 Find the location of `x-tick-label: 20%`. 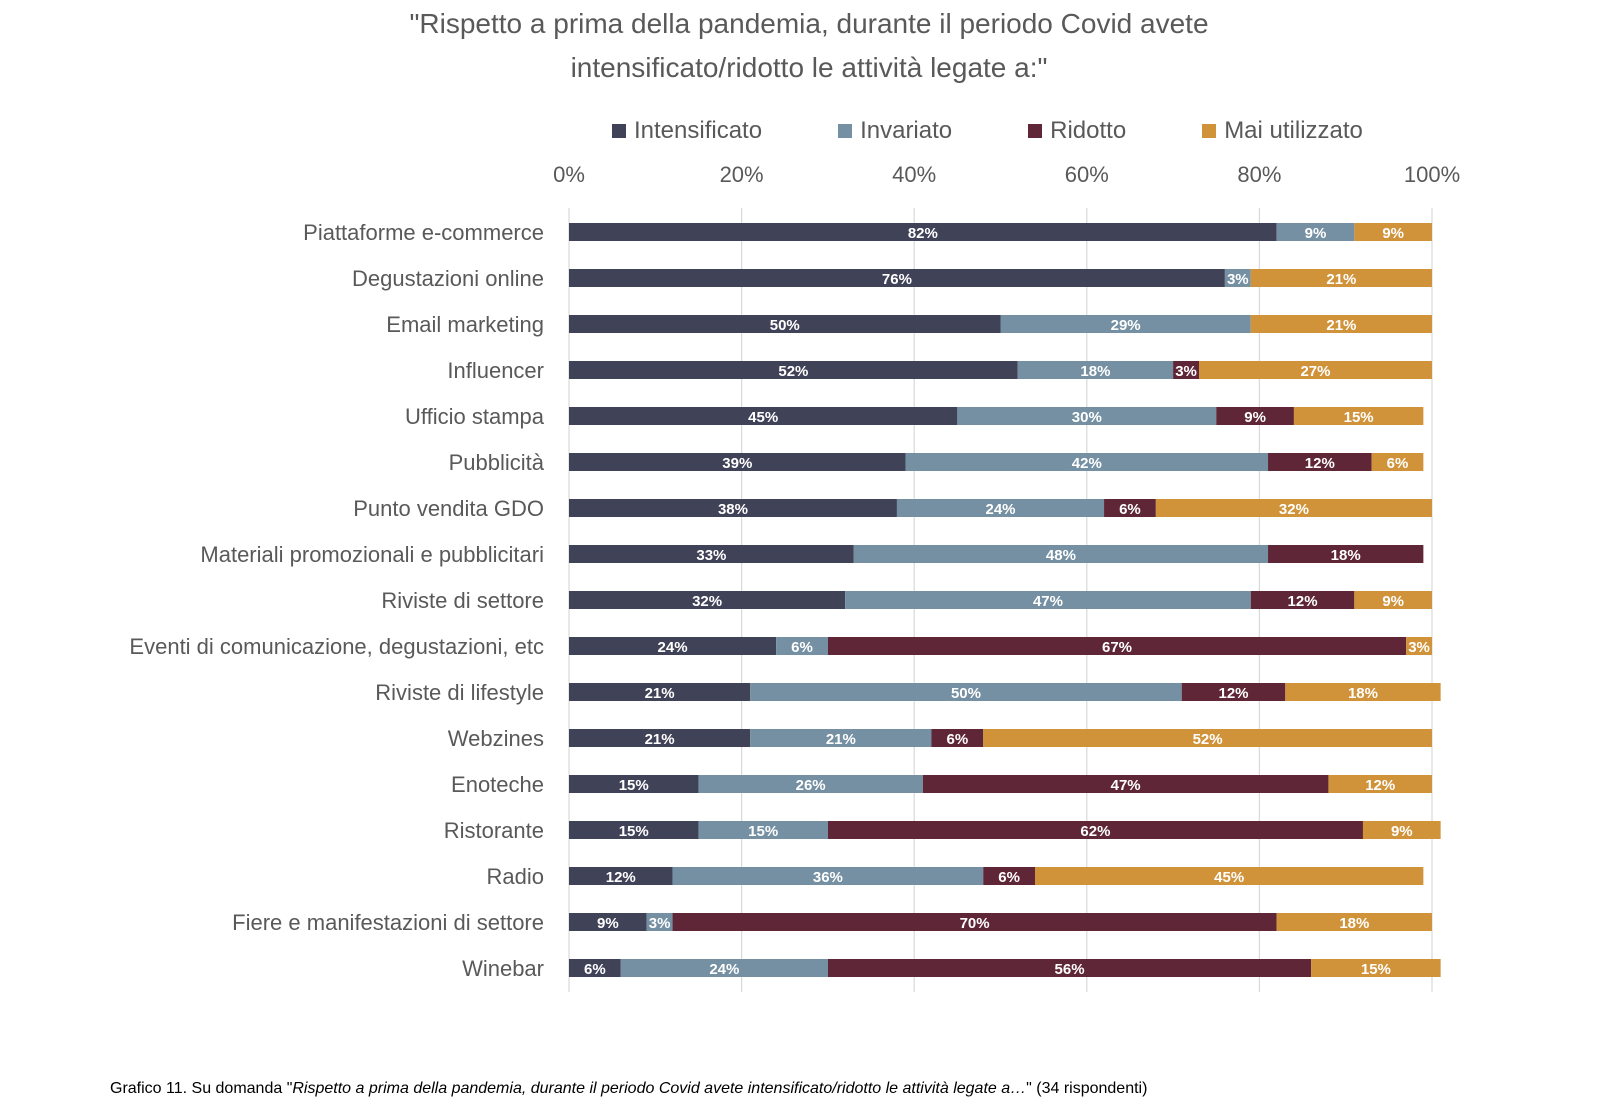

x-tick-label: 20% is located at coordinates (742, 174).